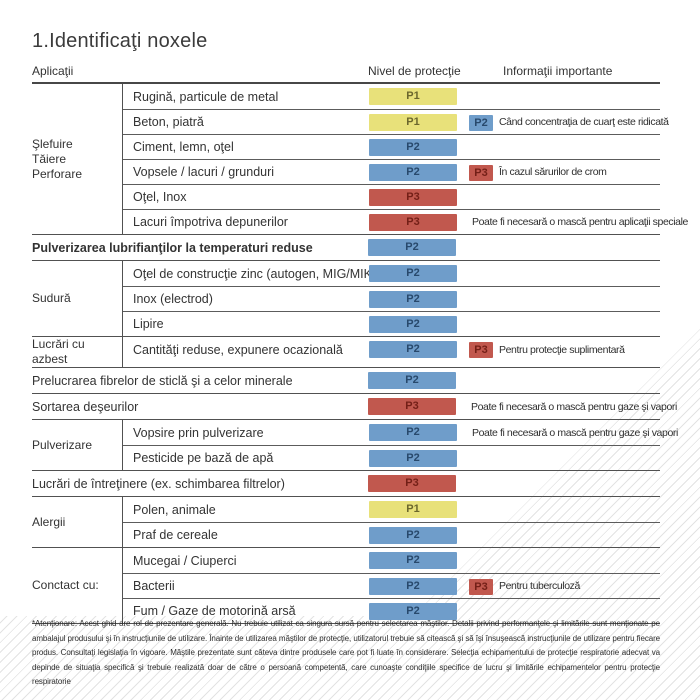 This screenshot has height=700, width=700. I want to click on application-row: Bacterii P2 P3 Pentru tuberculoză, so click(391, 585).